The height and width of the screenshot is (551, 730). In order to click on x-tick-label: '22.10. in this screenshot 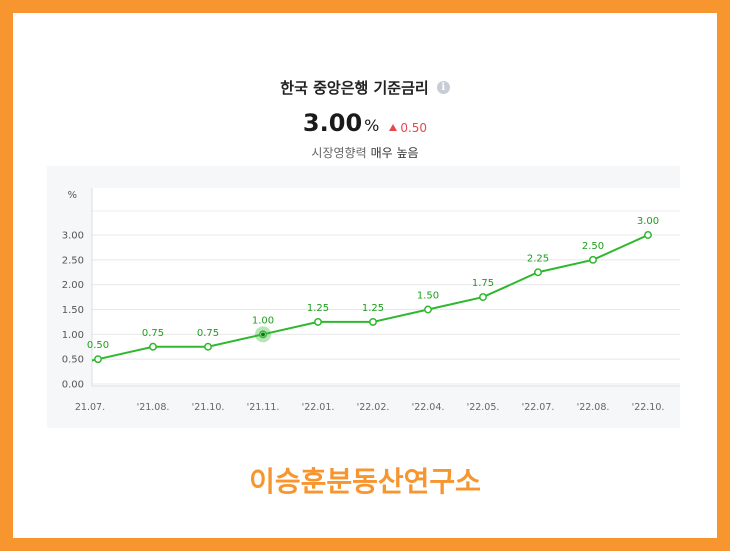, I will do `click(648, 407)`.